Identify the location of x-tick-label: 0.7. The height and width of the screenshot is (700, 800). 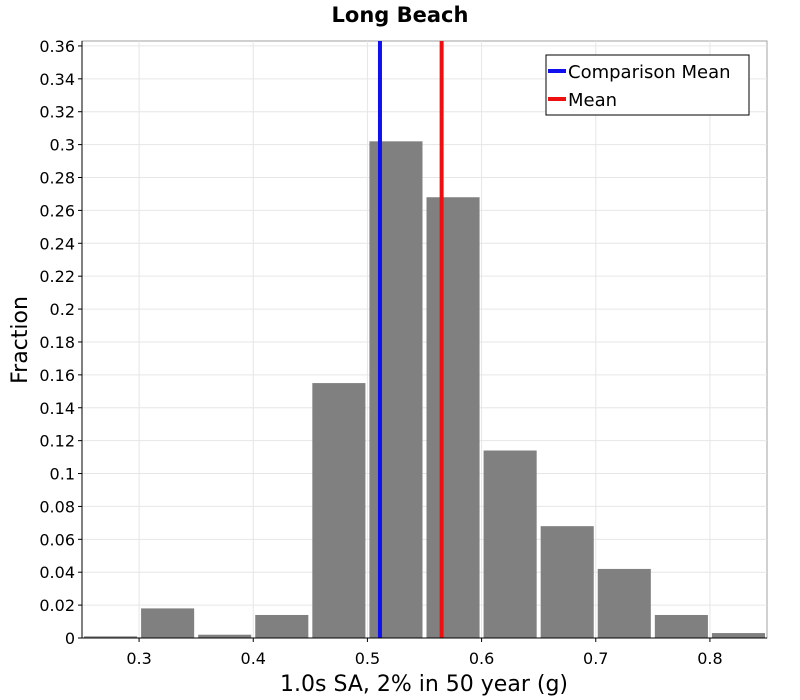
(595, 658).